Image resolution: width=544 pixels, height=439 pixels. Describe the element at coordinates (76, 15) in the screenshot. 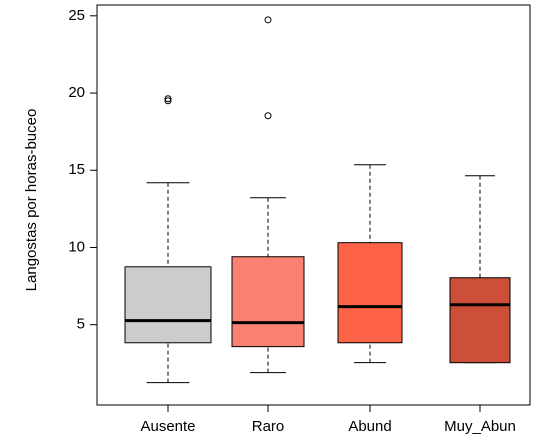

I see `y-tick-label: 25` at that location.